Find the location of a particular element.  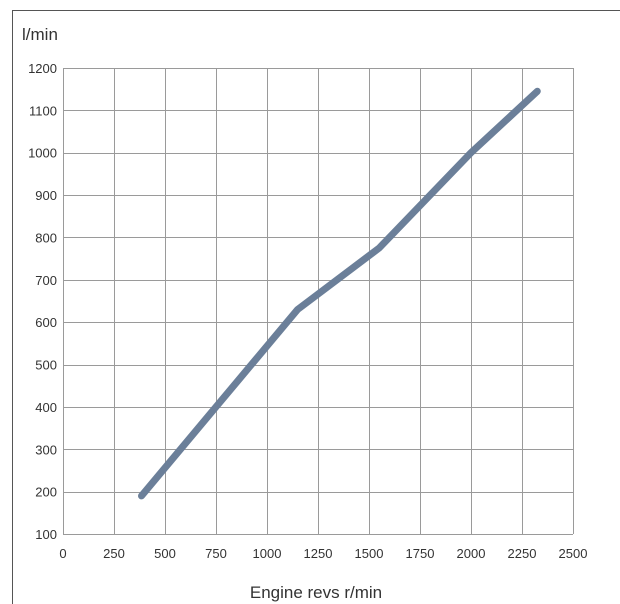

y-tick-label: 400 is located at coordinates (46, 407).